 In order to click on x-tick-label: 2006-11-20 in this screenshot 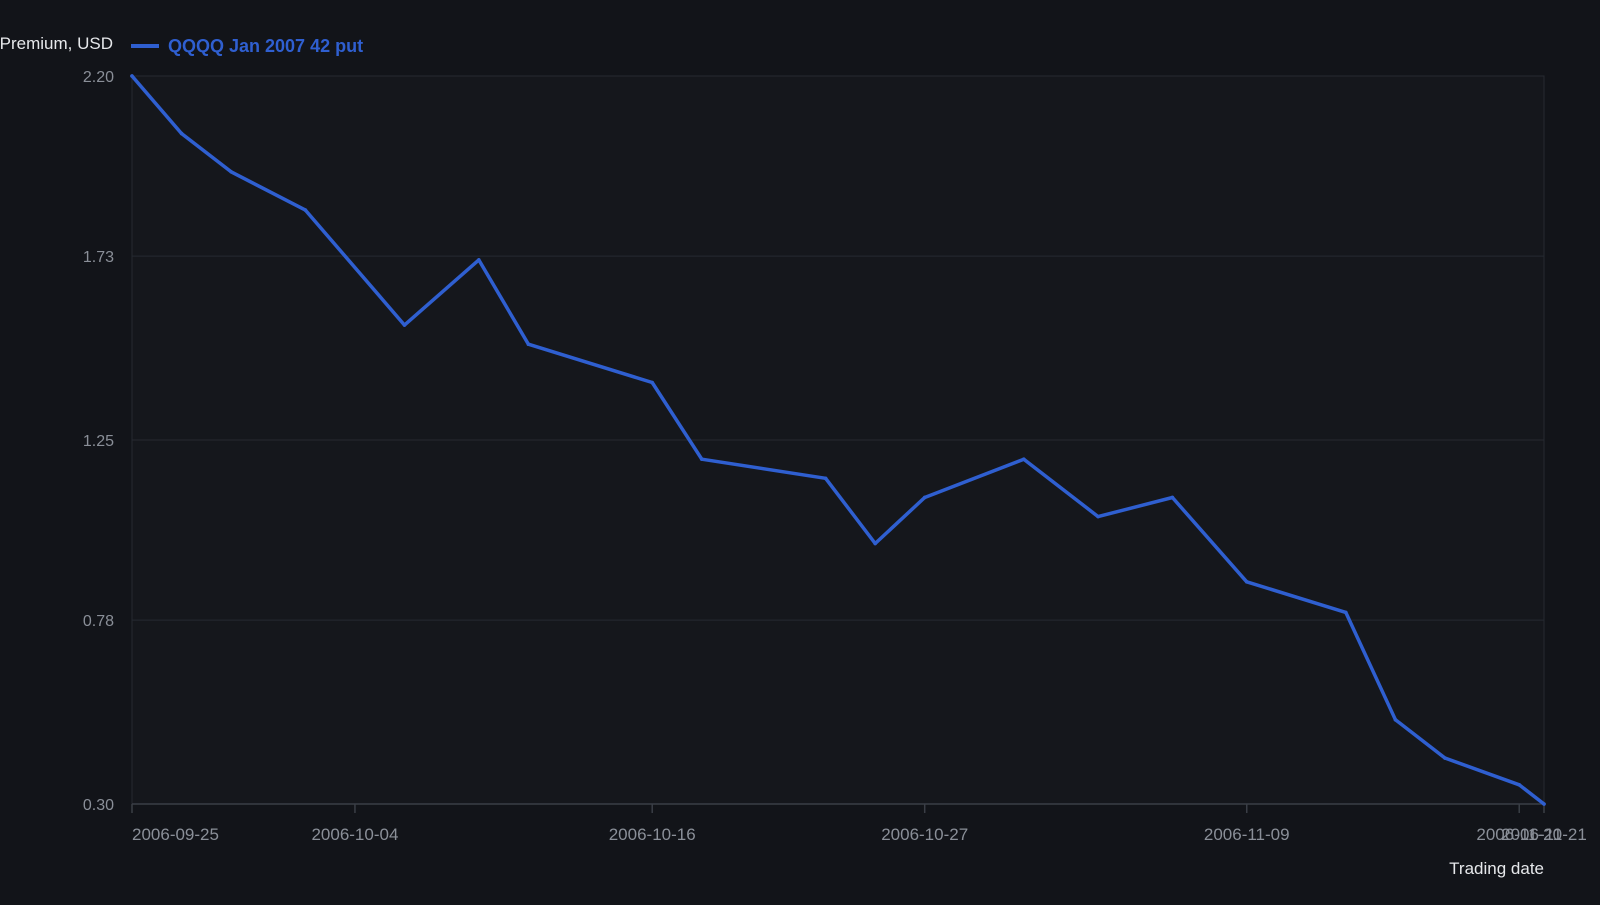, I will do `click(1519, 834)`.